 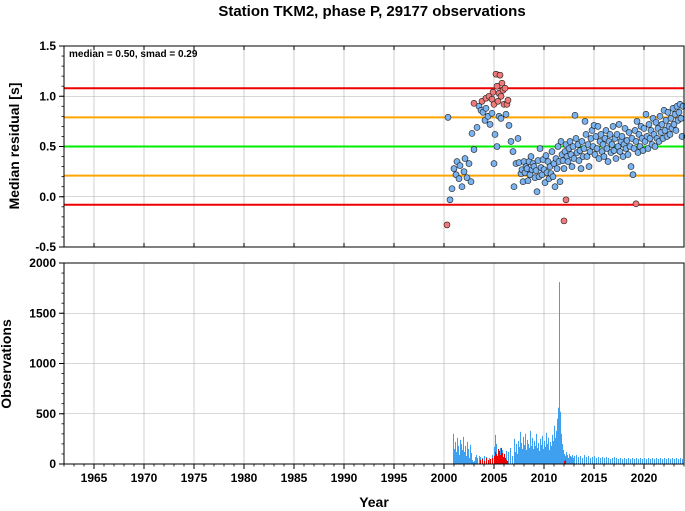 I want to click on residual-y-axis-title: Median residual [s], so click(x=14, y=146).